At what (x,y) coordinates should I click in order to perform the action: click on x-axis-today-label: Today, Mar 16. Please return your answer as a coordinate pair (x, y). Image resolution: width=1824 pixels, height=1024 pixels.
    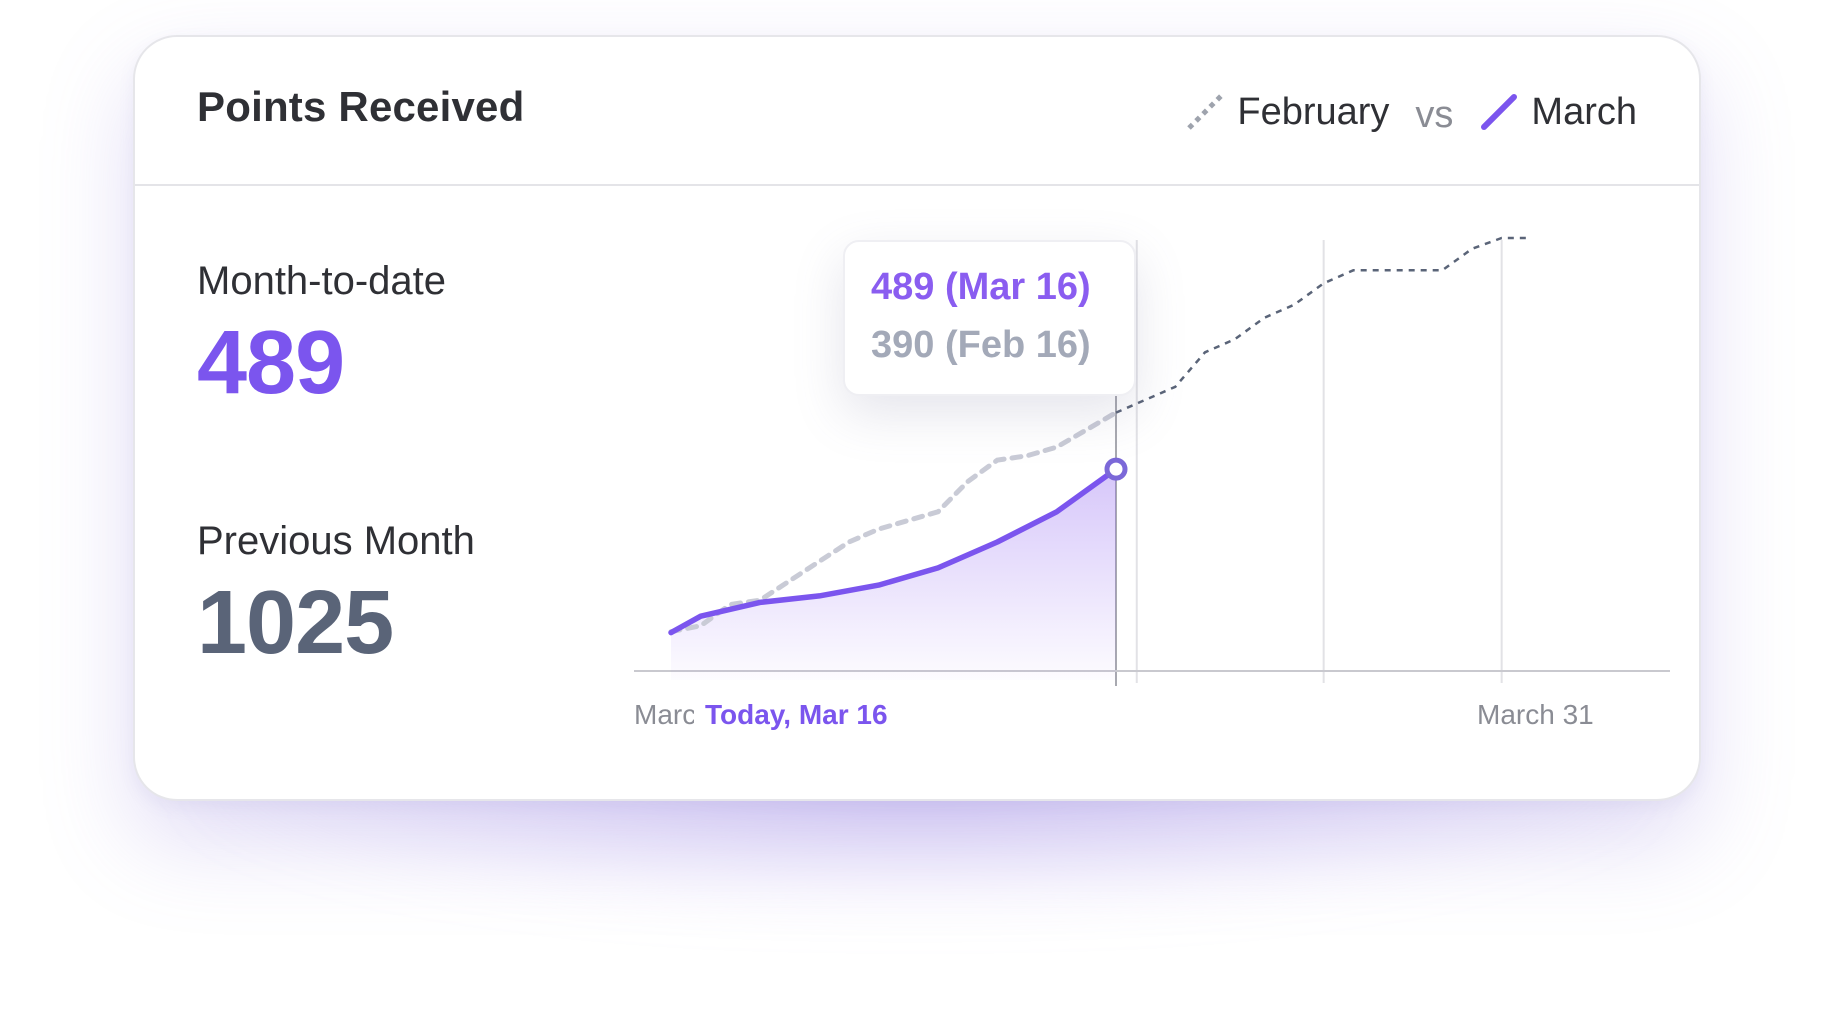
    Looking at the image, I should click on (795, 715).